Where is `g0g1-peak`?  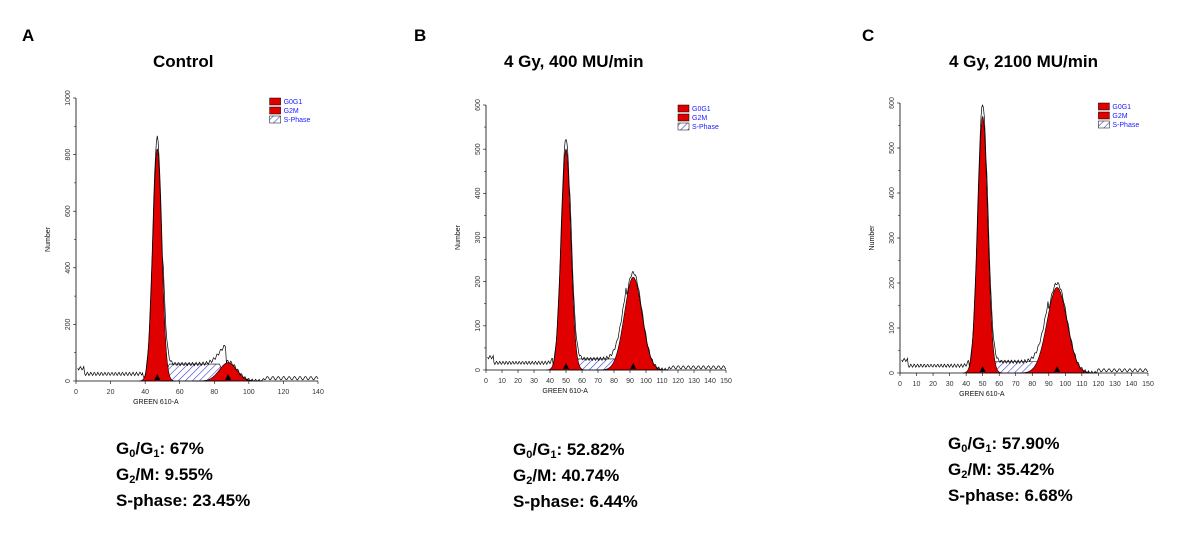 g0g1-peak is located at coordinates (982, 244).